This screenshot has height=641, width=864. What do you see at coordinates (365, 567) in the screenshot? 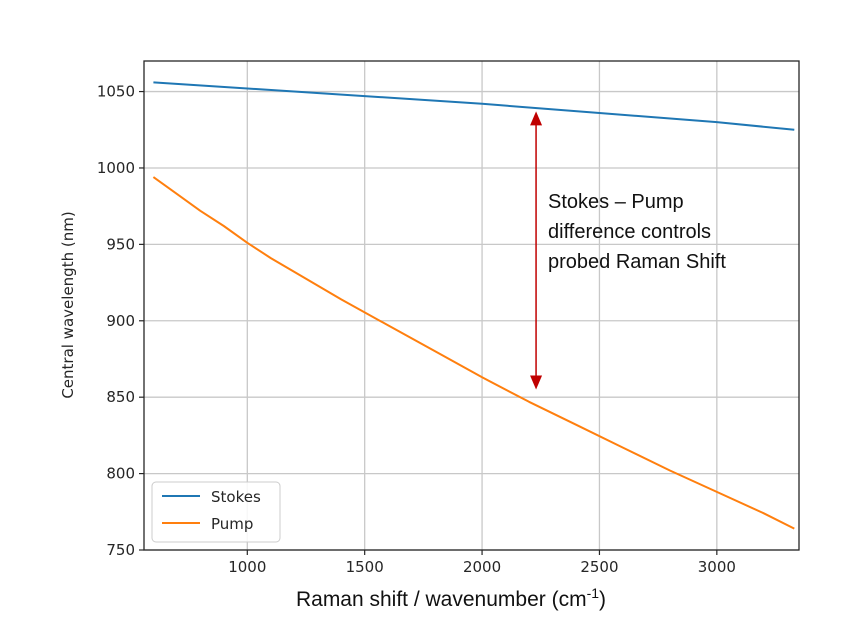
I see `x-tick-label: 1500` at bounding box center [365, 567].